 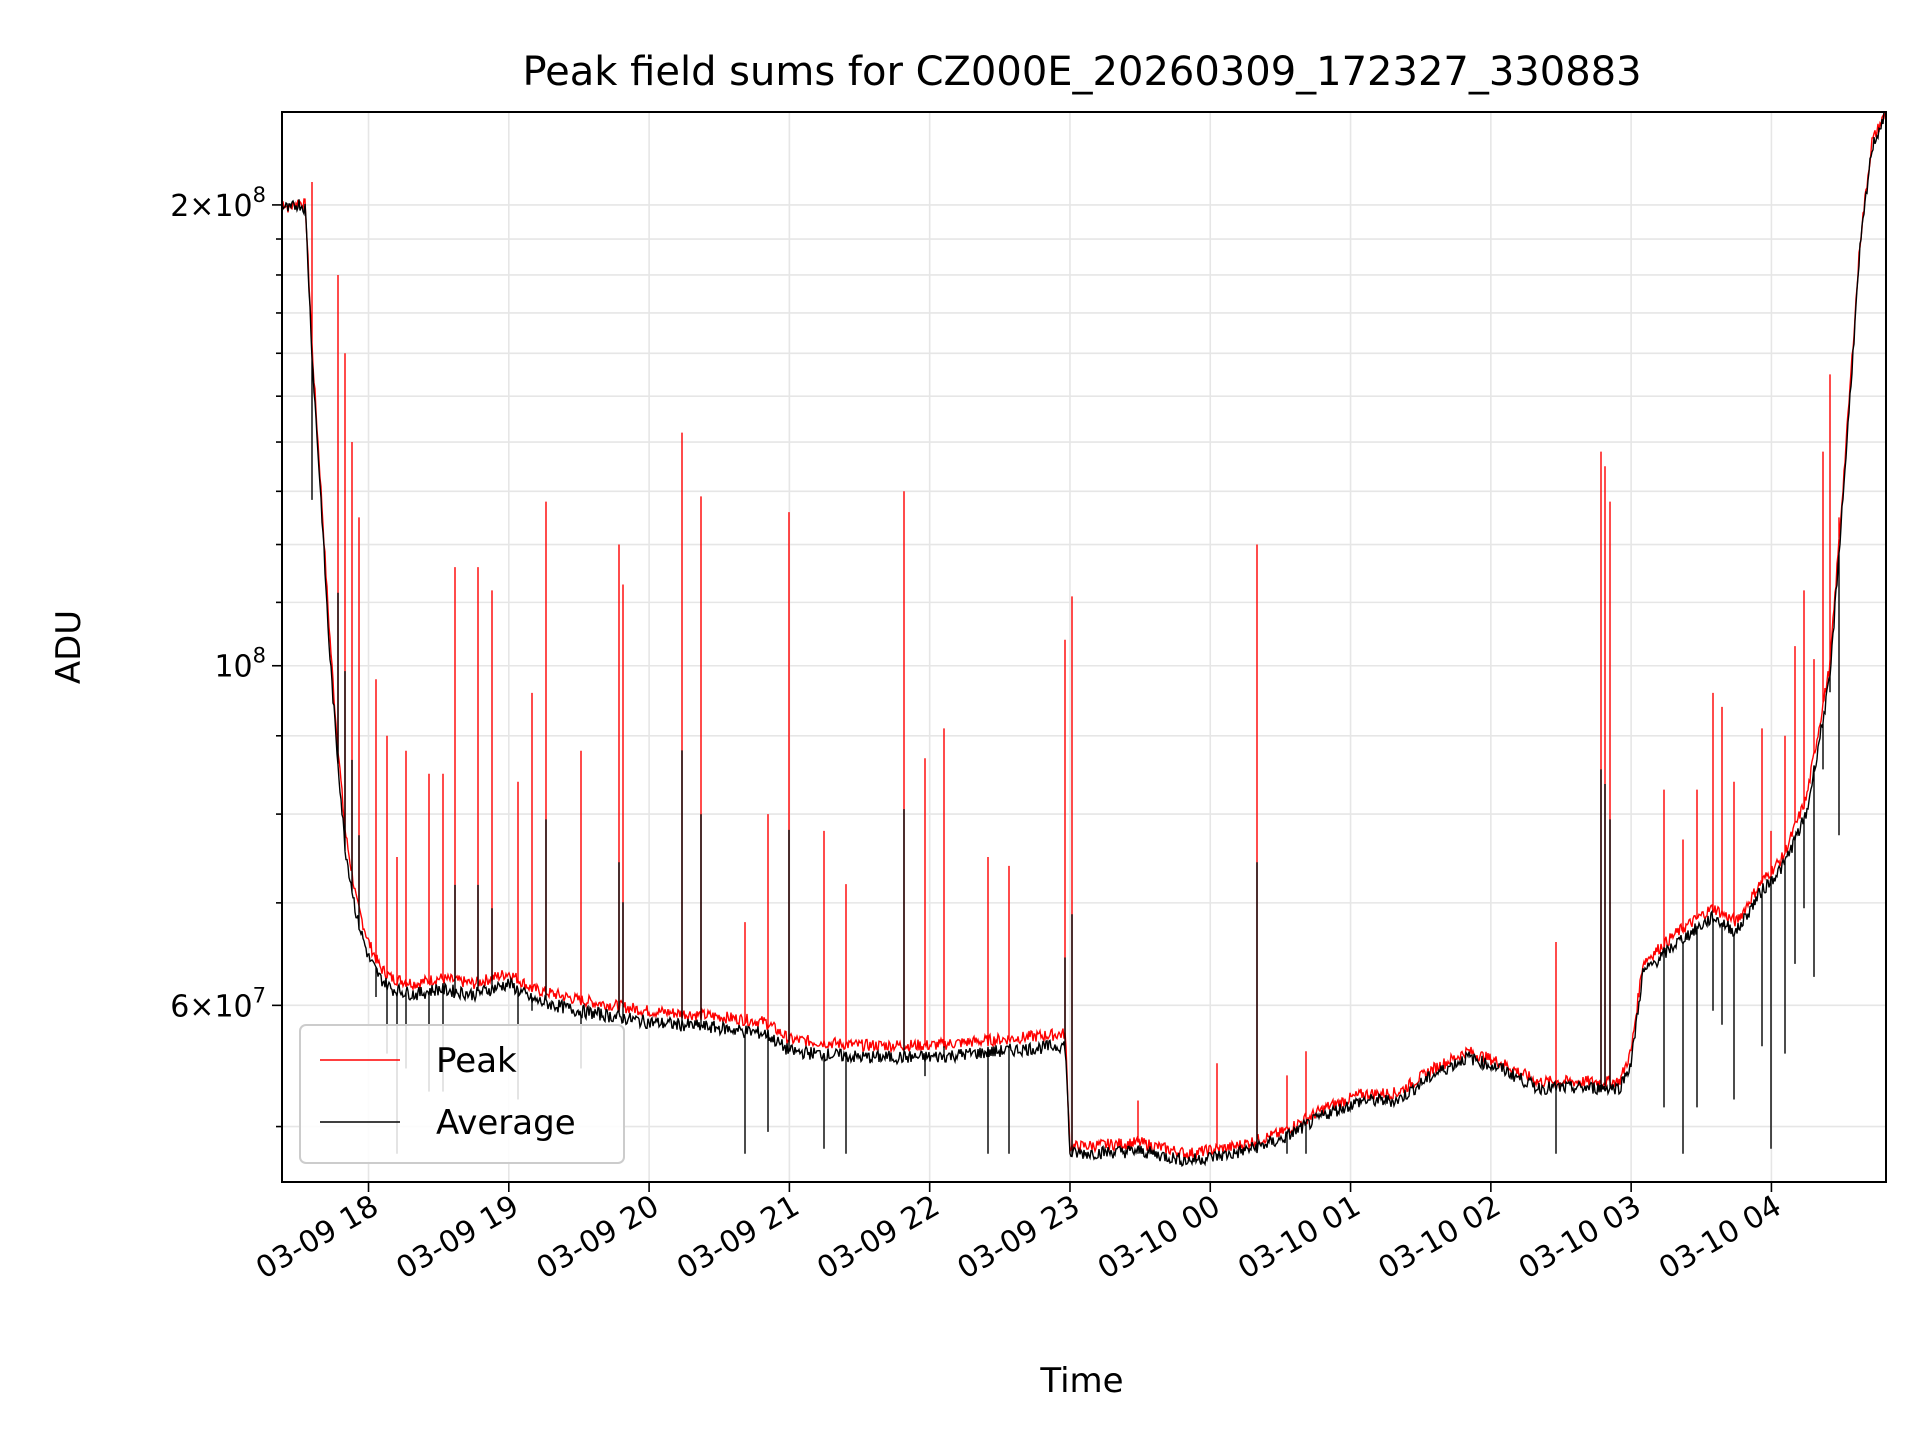 What do you see at coordinates (69, 647) in the screenshot?
I see `y-axis-label: ADU` at bounding box center [69, 647].